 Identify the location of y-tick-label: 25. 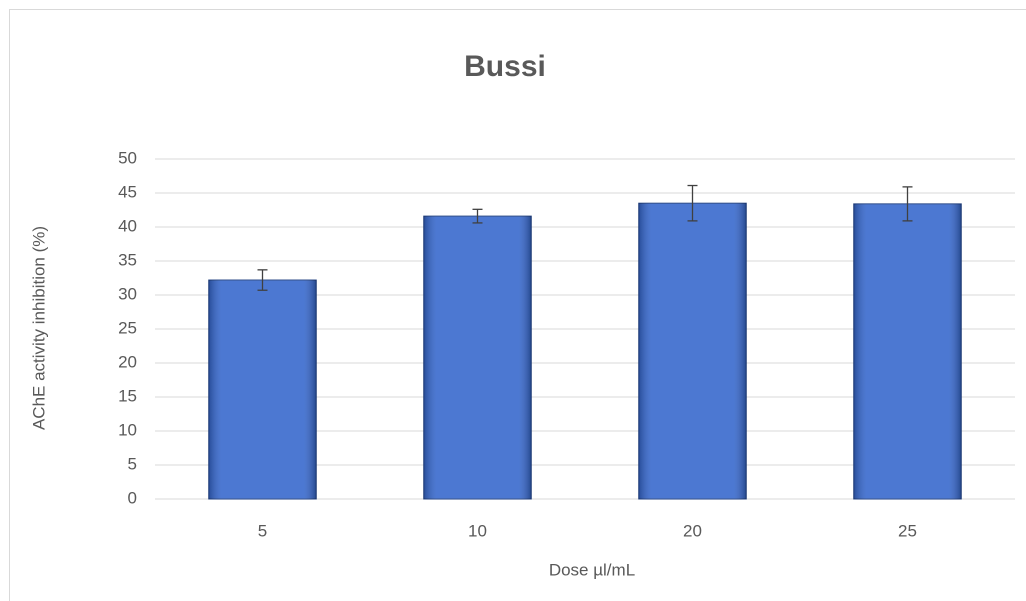
(127, 327).